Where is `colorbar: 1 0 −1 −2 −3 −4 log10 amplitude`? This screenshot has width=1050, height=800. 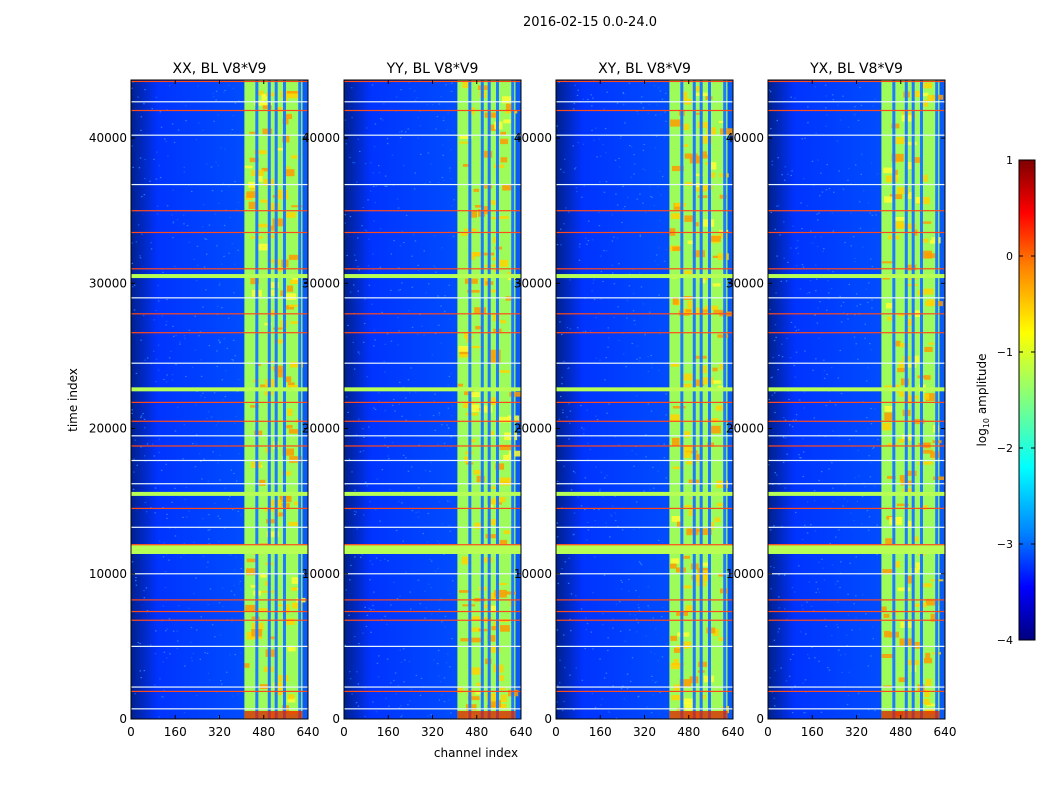
colorbar: 1 0 −1 −2 −3 −4 log10 amplitude is located at coordinates (1005, 400).